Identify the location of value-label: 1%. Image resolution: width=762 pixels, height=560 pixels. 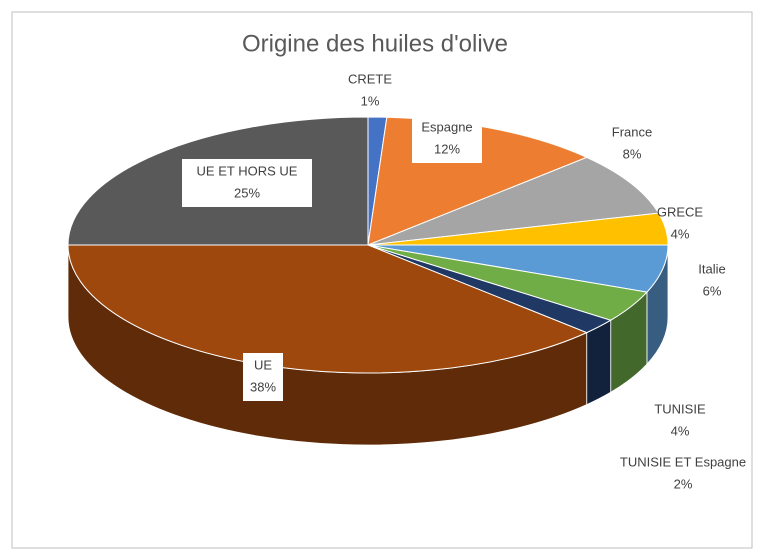
(370, 100).